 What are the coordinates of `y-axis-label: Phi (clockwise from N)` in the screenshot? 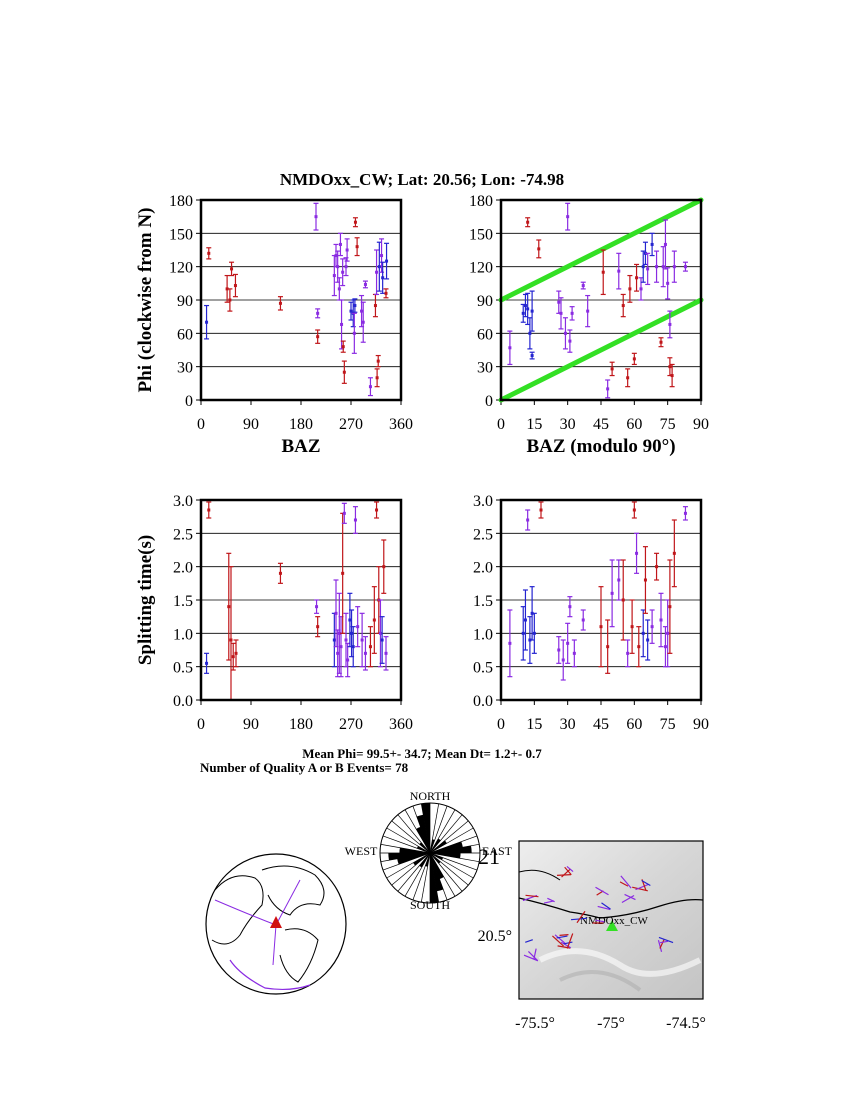 It's located at (145, 300).